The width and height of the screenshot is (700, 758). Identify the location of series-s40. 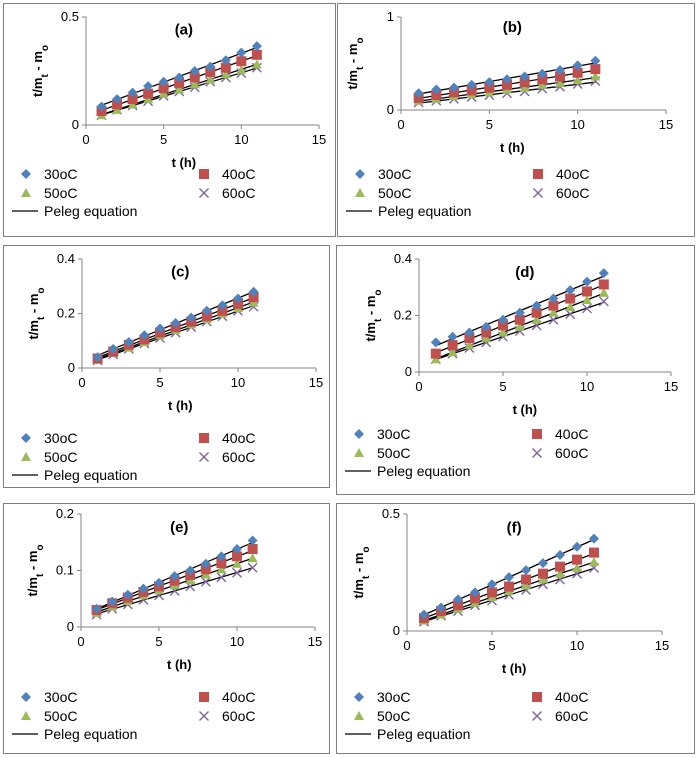
(179, 82).